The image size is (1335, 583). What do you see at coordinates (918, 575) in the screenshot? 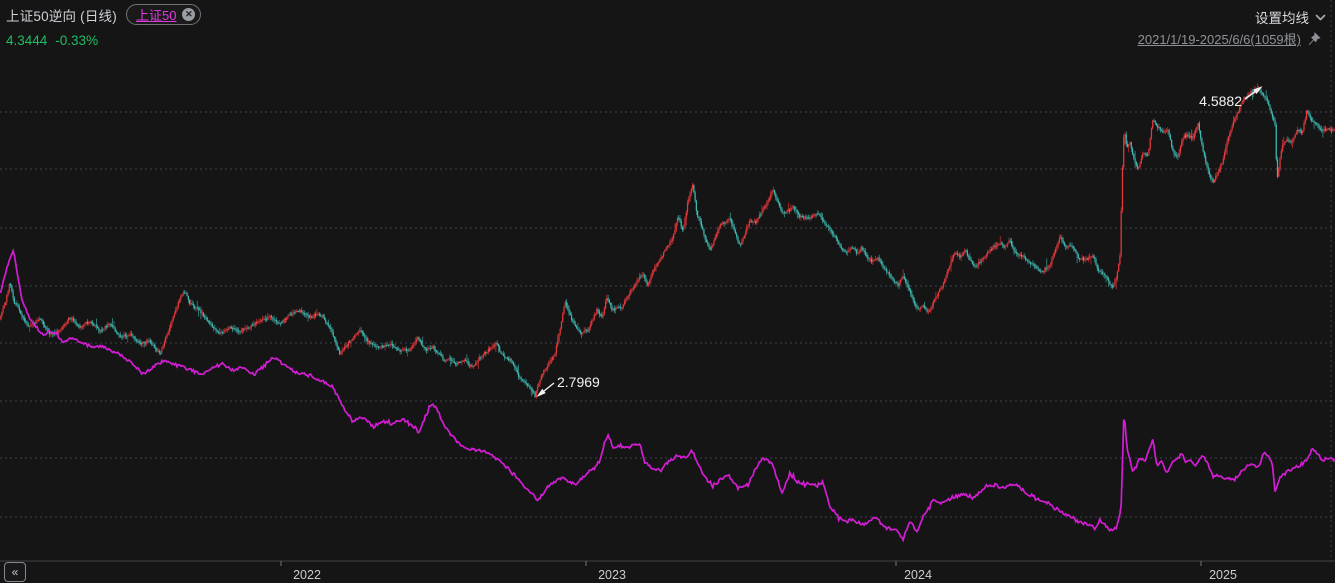
I see `svg-text: 2024` at bounding box center [918, 575].